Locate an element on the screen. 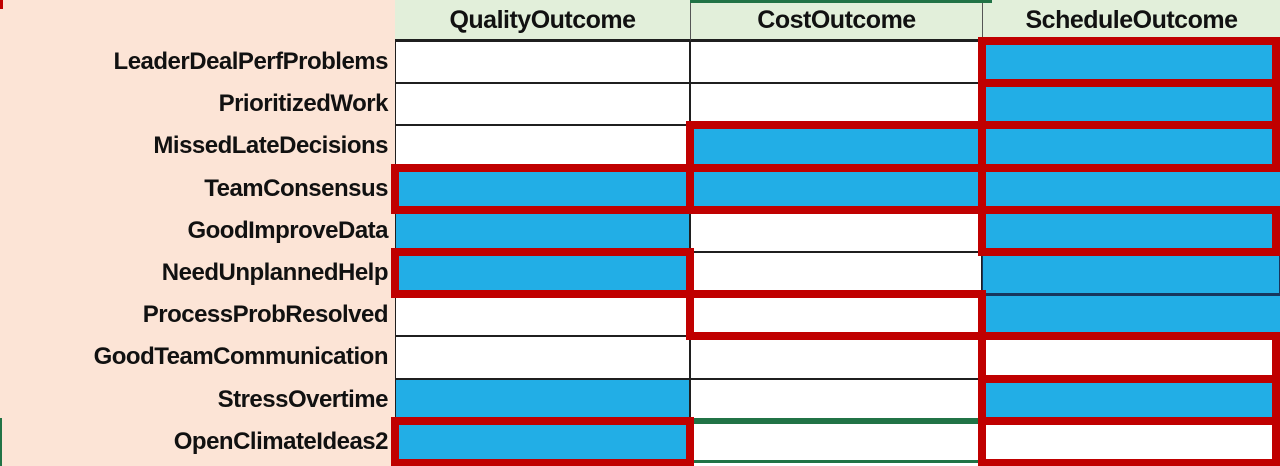  row-label: LeaderDealPerfProblems is located at coordinates (251, 61).